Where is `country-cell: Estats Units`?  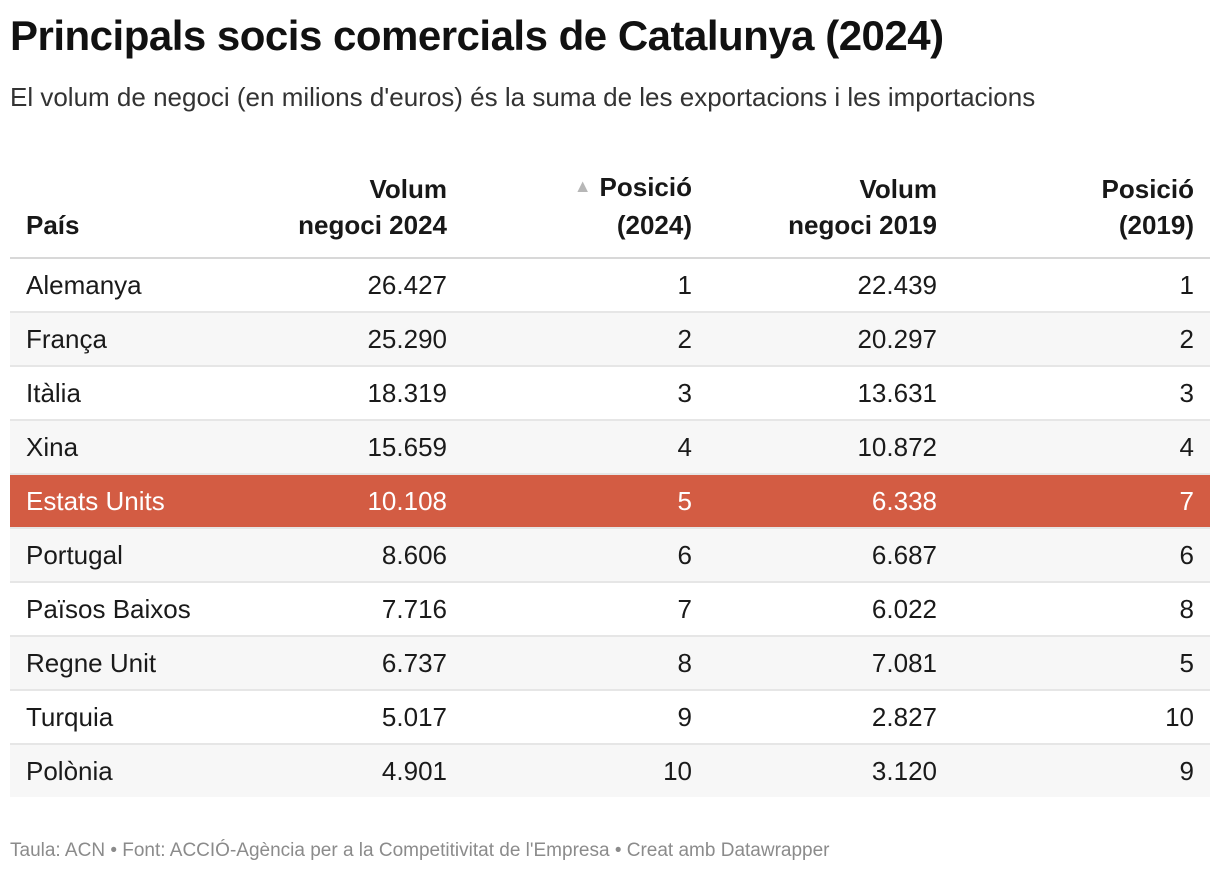 country-cell: Estats Units is located at coordinates (145, 502).